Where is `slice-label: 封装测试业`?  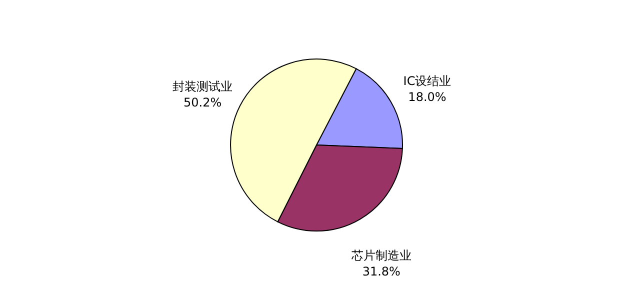
slice-label: 封装测试业 is located at coordinates (202, 87).